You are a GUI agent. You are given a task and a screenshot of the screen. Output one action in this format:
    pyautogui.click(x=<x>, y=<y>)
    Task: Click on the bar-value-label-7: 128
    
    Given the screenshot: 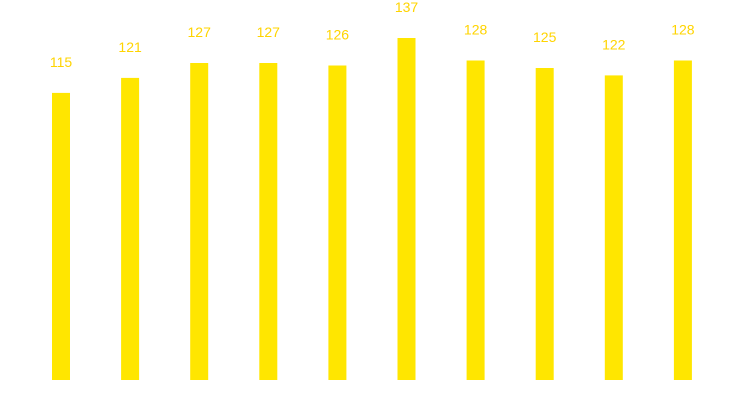 What is the action you would take?
    pyautogui.click(x=476, y=30)
    